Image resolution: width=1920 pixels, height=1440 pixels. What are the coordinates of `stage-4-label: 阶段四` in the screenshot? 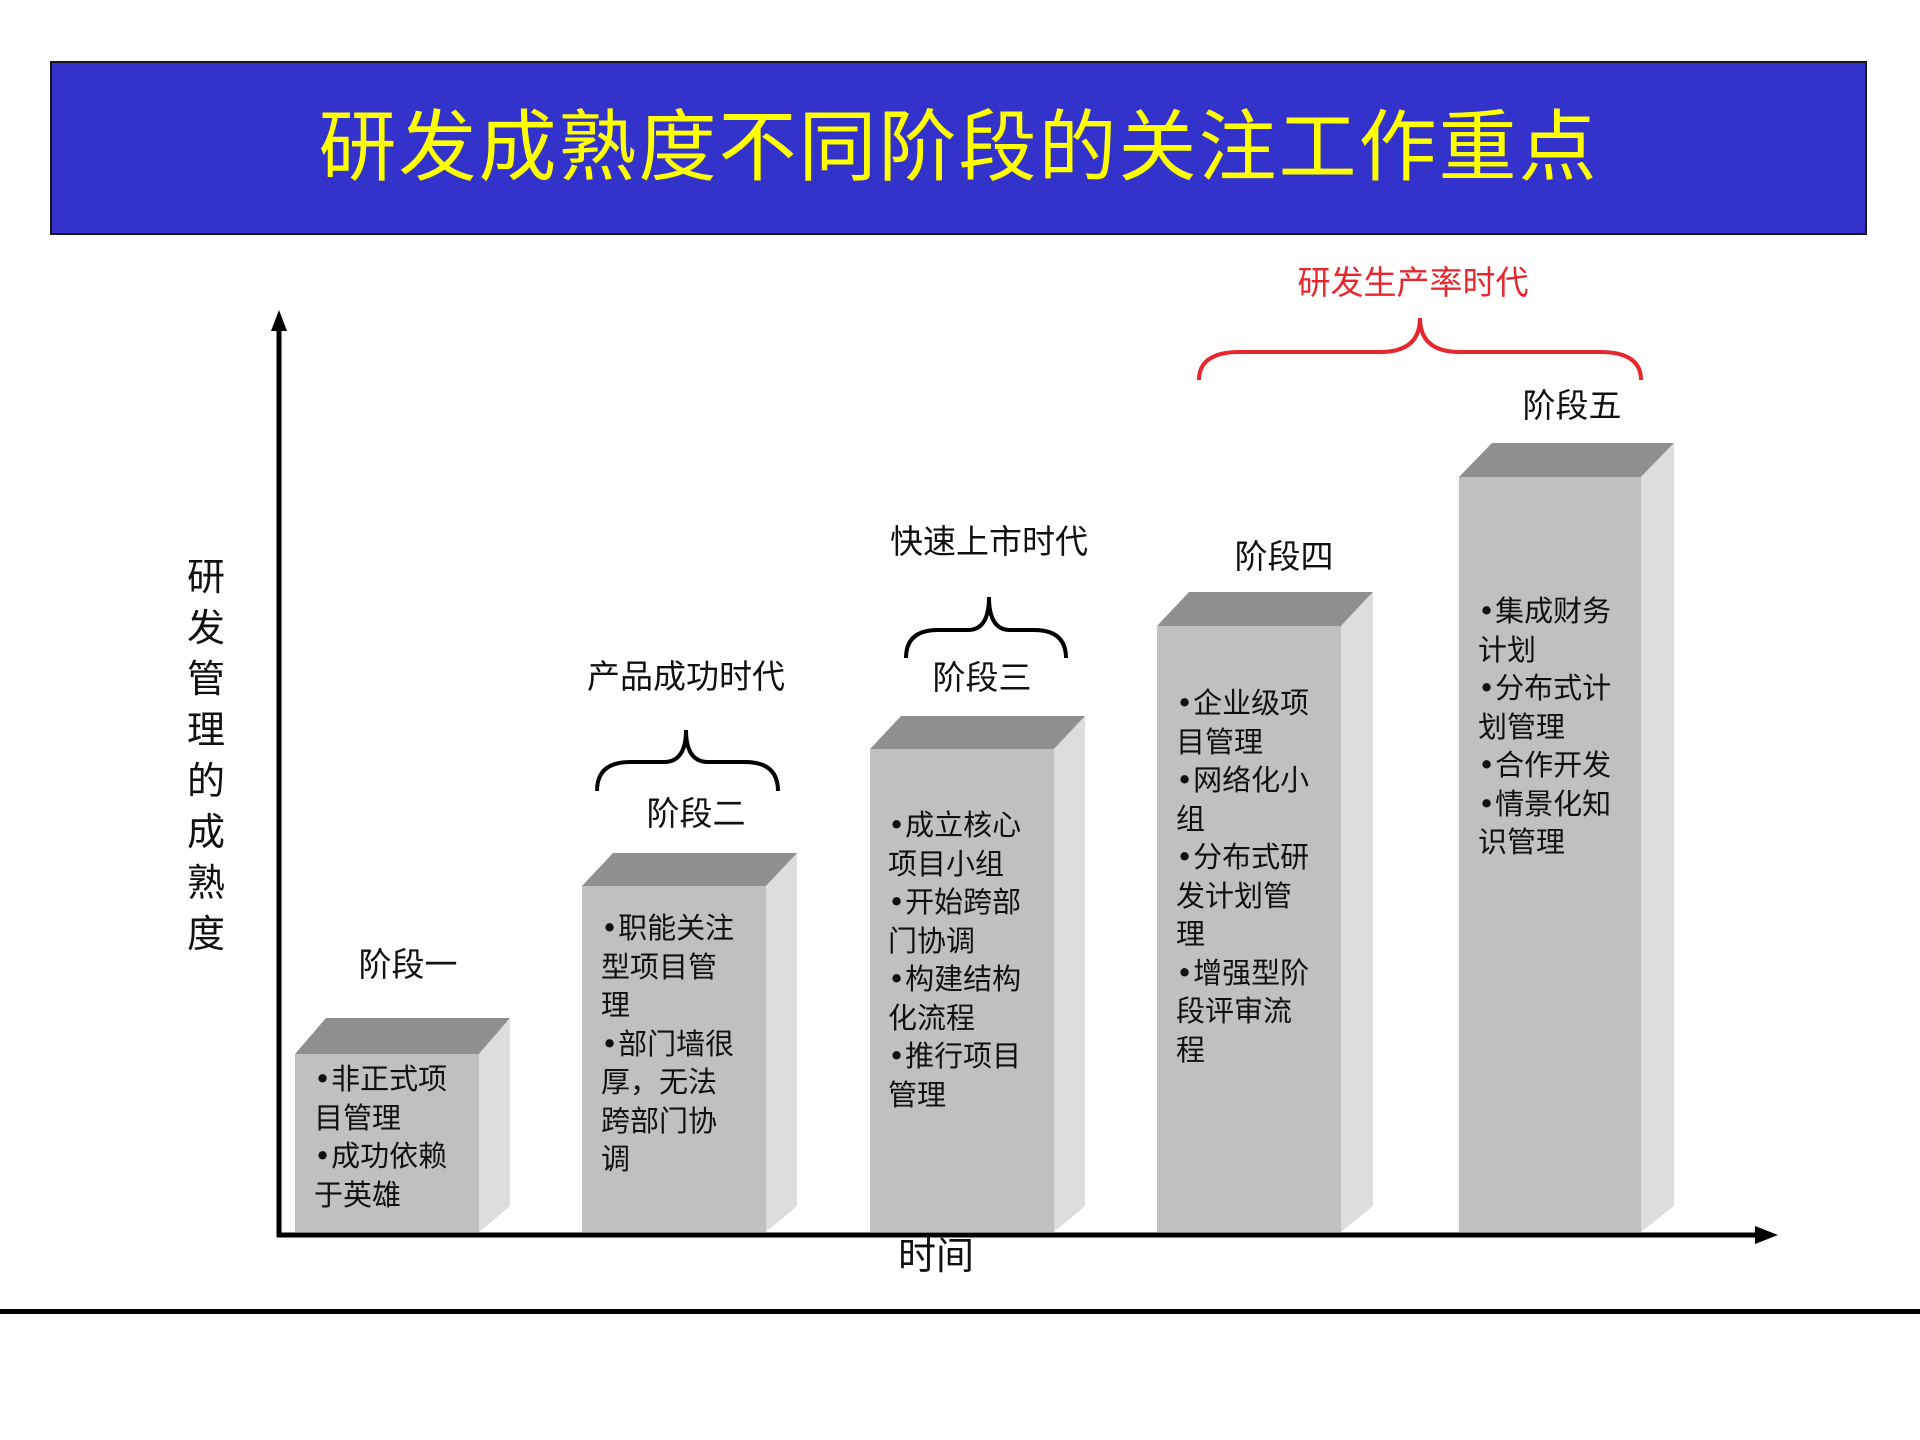 It's located at (1284, 556).